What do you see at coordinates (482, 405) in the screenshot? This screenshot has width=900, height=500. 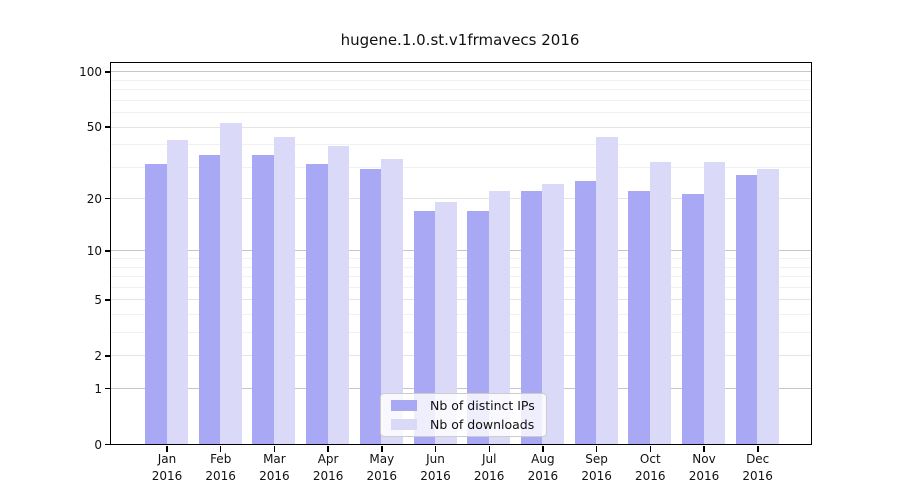 I see `legend-label-distinct-ips: Nb of distinct IPs` at bounding box center [482, 405].